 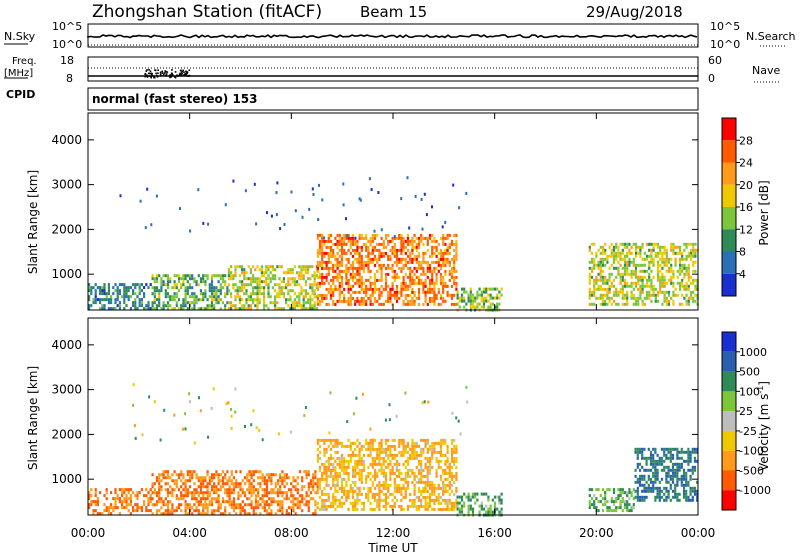 What do you see at coordinates (763, 426) in the screenshot?
I see `velocity-colorbar-label: Velocity [m s-1]` at bounding box center [763, 426].